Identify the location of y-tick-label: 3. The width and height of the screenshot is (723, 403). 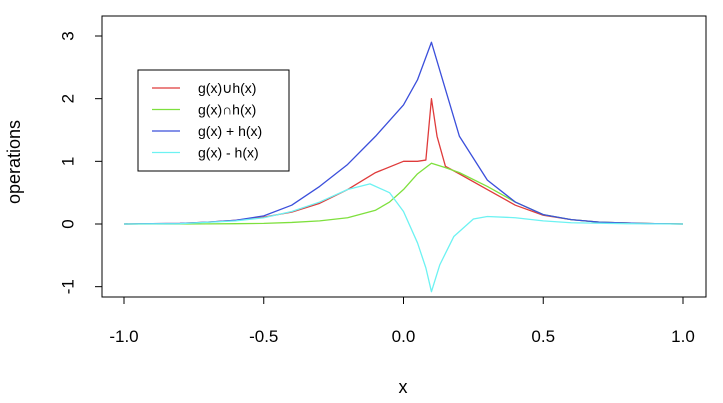
(68, 35).